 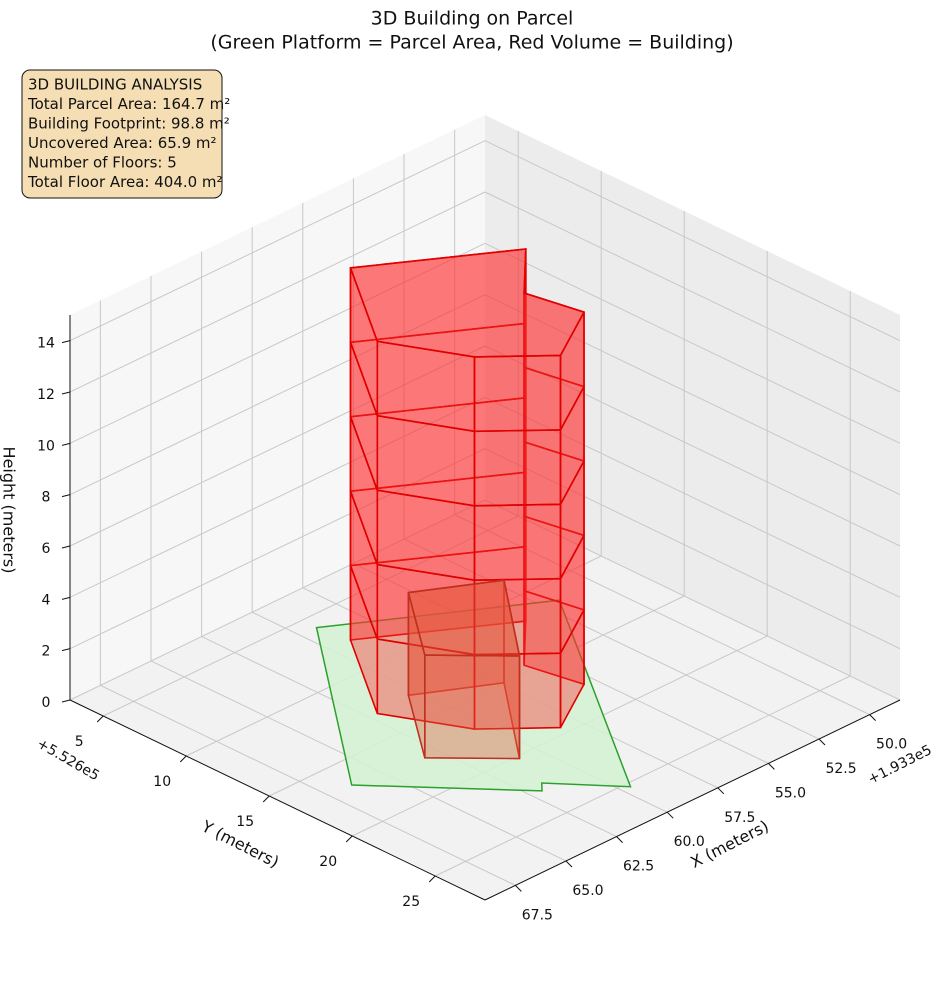 I want to click on z-tick-label: 6, so click(x=46, y=549).